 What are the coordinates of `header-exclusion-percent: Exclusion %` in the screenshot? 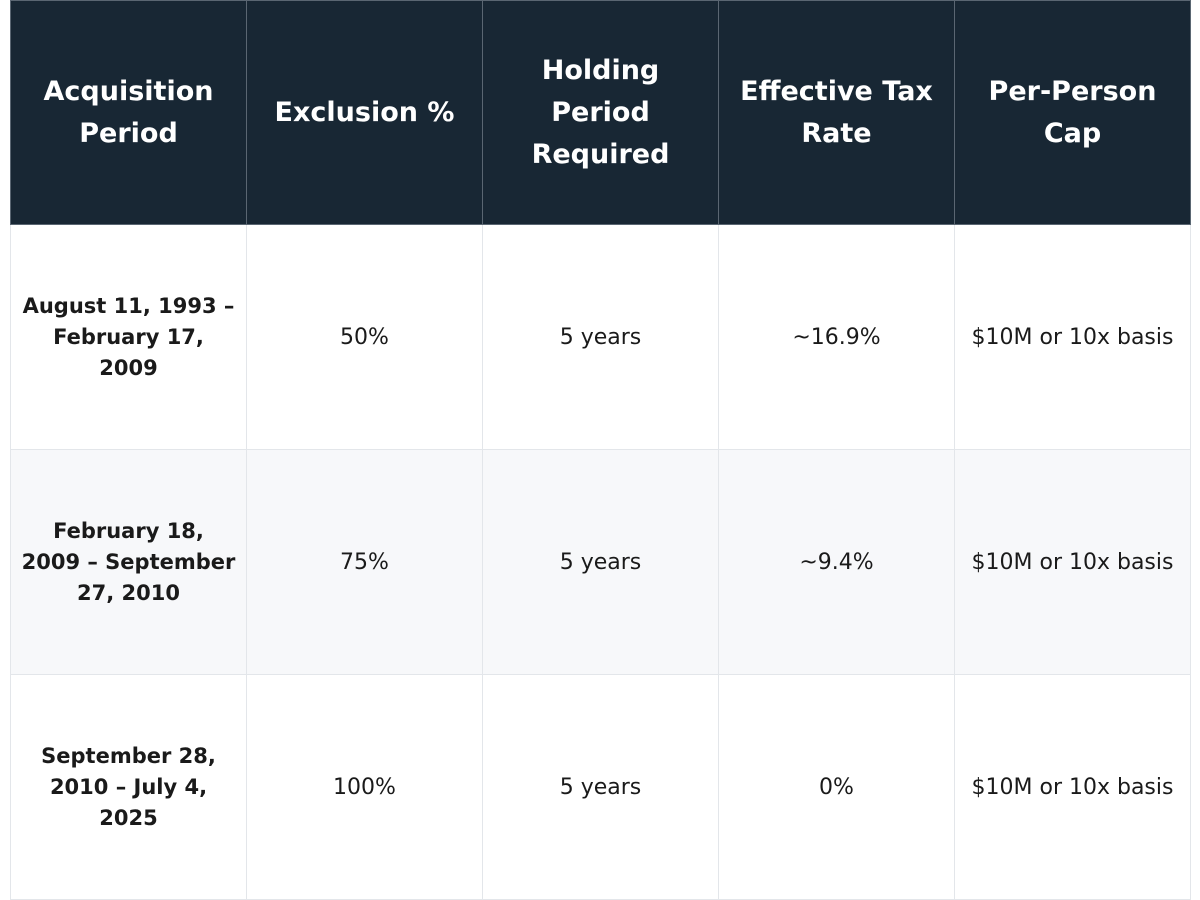 It's located at (364, 112).